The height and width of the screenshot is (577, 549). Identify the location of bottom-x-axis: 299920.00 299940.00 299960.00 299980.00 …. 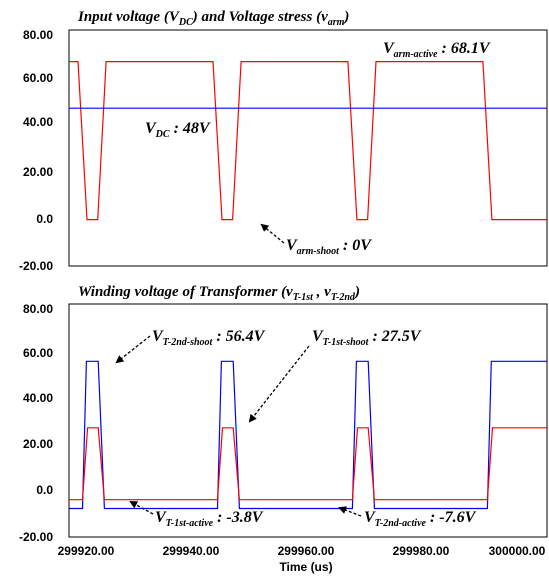
(302, 559).